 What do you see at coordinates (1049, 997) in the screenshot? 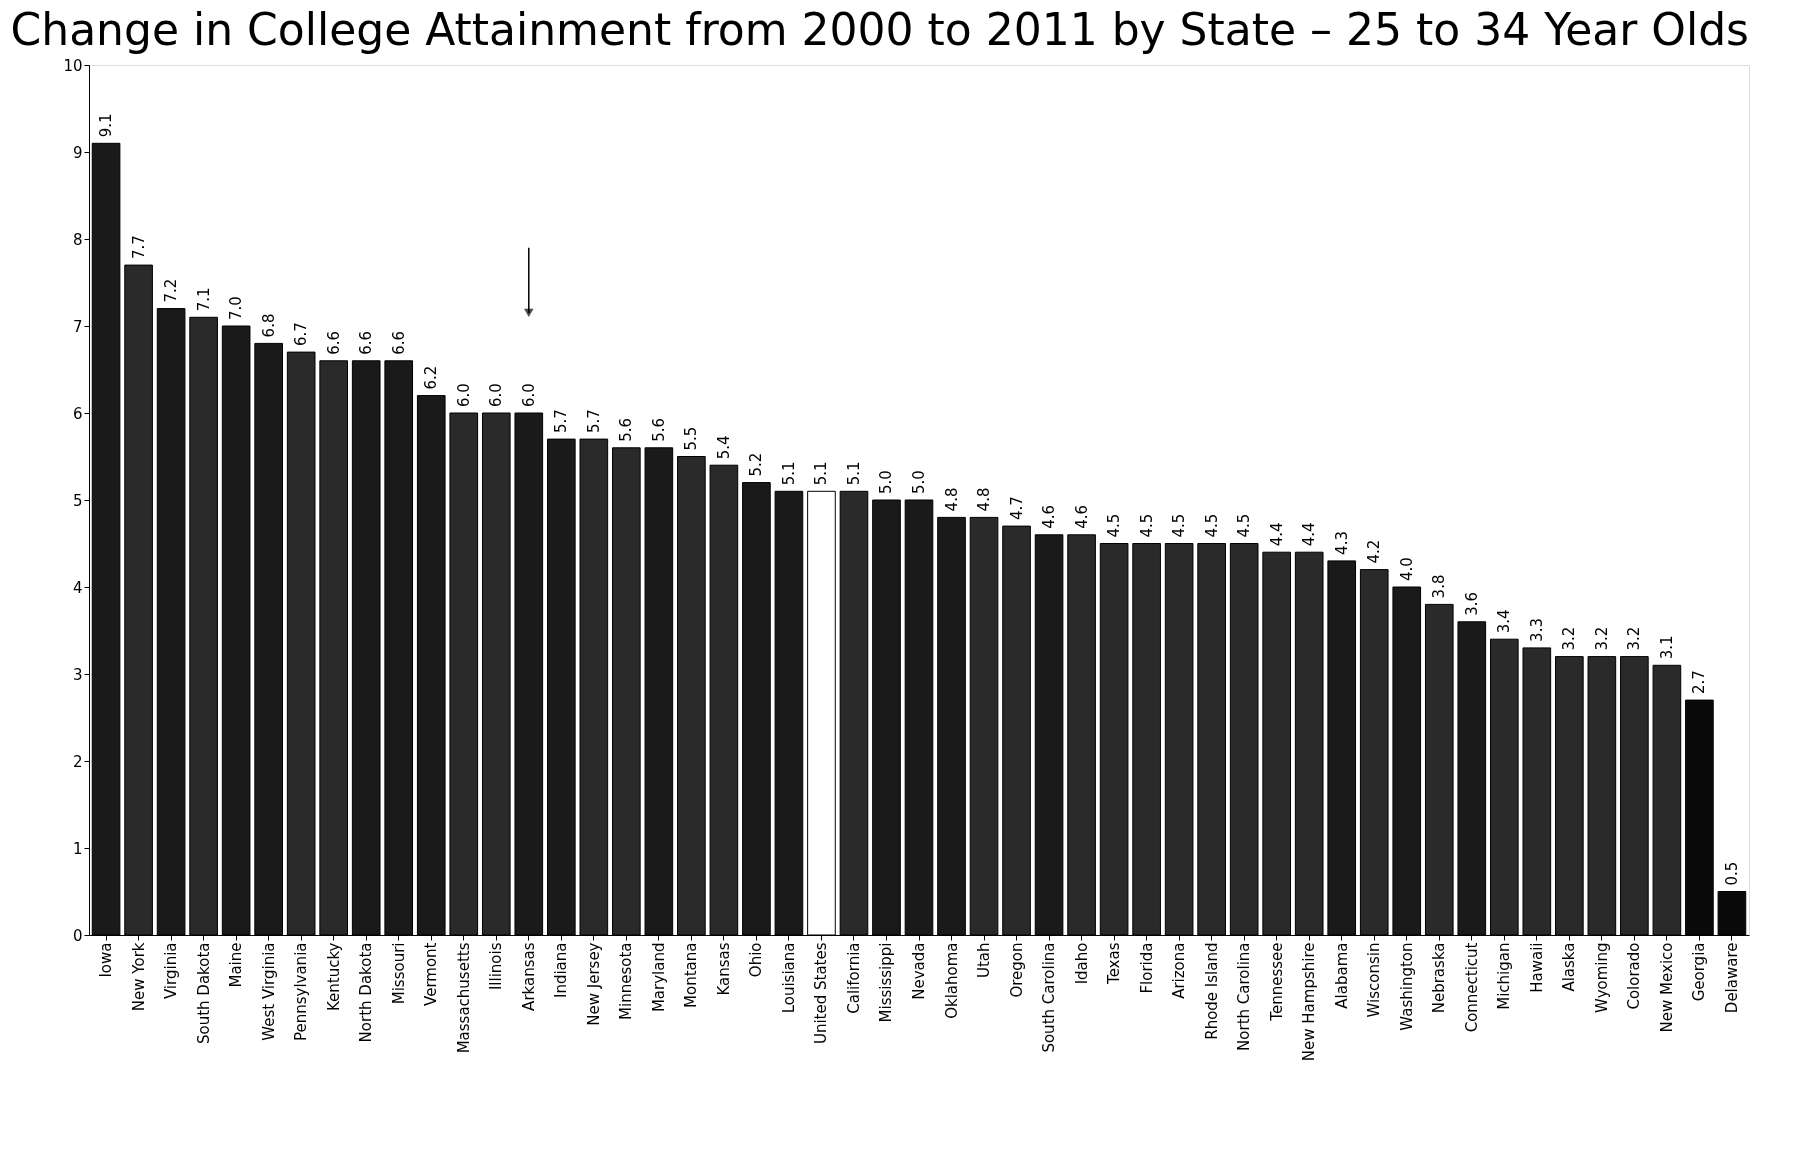
I see `x-tick-label: South Carolina` at bounding box center [1049, 997].